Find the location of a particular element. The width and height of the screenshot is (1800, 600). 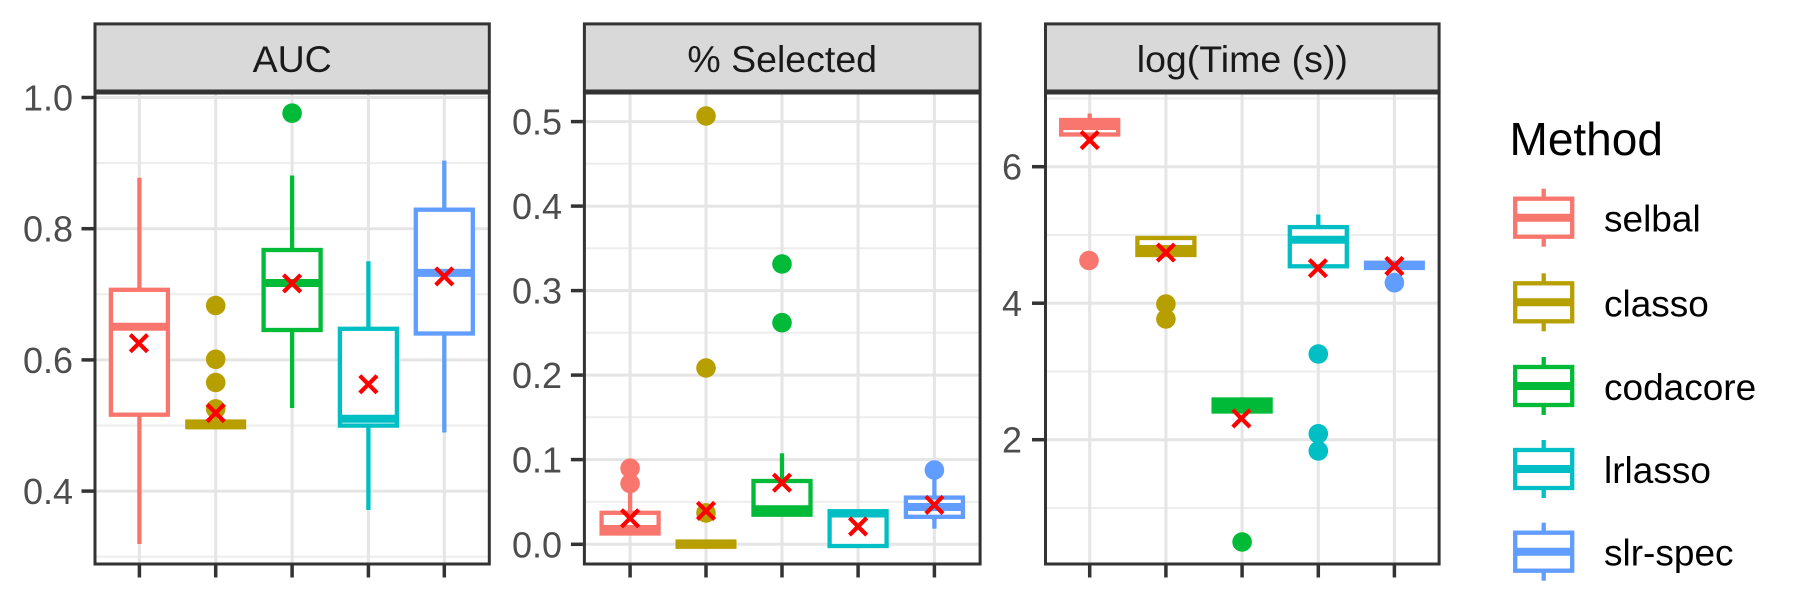

svg-text: classo is located at coordinates (1656, 303).